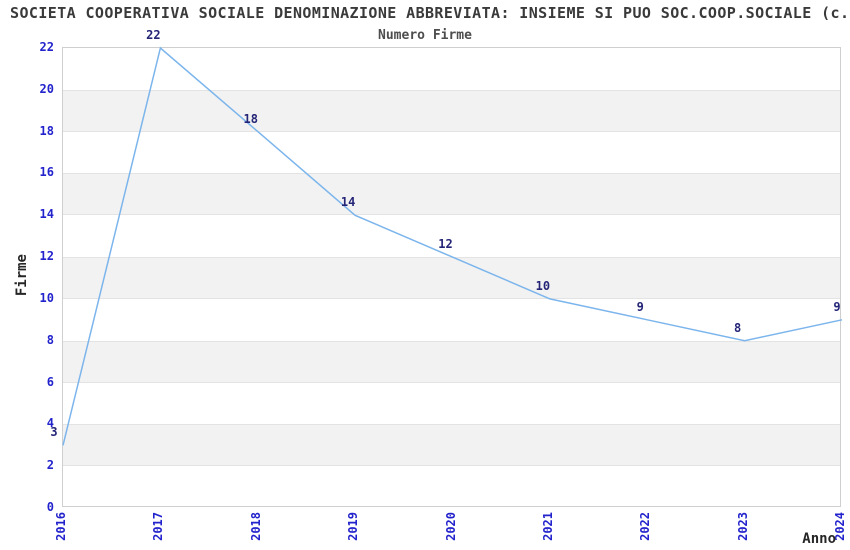  What do you see at coordinates (450, 526) in the screenshot?
I see `x-tick-label: 2020` at bounding box center [450, 526].